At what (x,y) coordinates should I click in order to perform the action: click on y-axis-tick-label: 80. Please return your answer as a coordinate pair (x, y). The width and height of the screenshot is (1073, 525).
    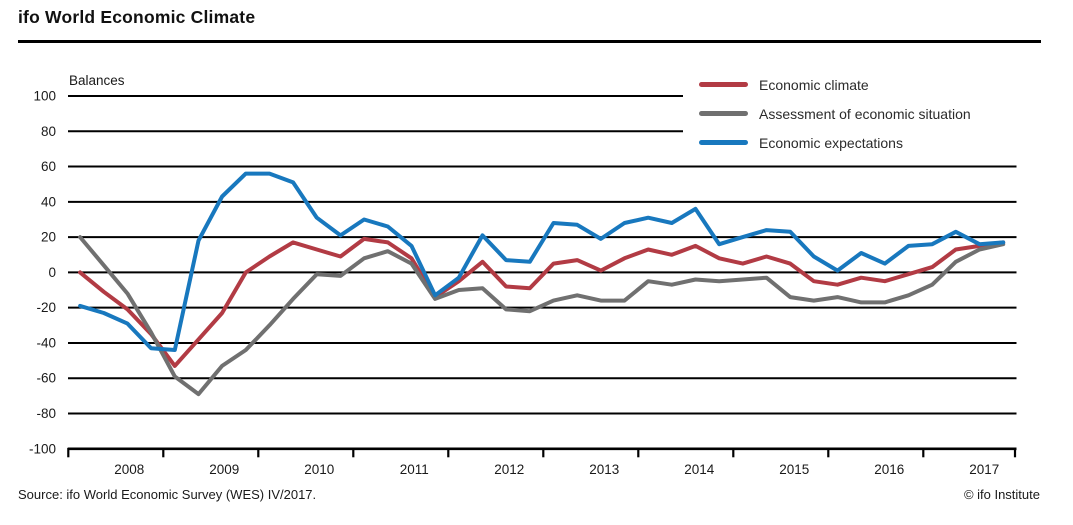
    Looking at the image, I should click on (48, 131).